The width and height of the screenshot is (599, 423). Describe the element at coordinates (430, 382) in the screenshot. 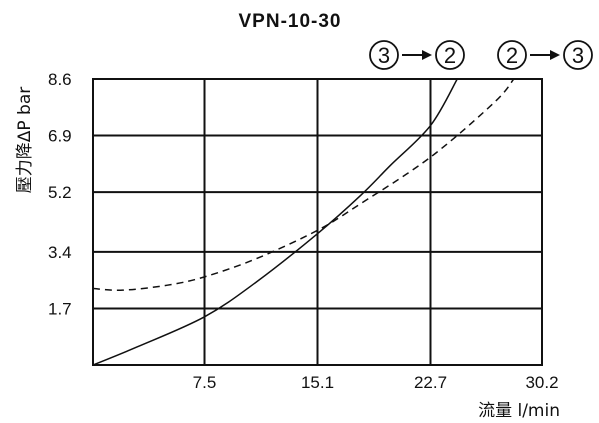

I see `x-tick-label: 22.7` at that location.